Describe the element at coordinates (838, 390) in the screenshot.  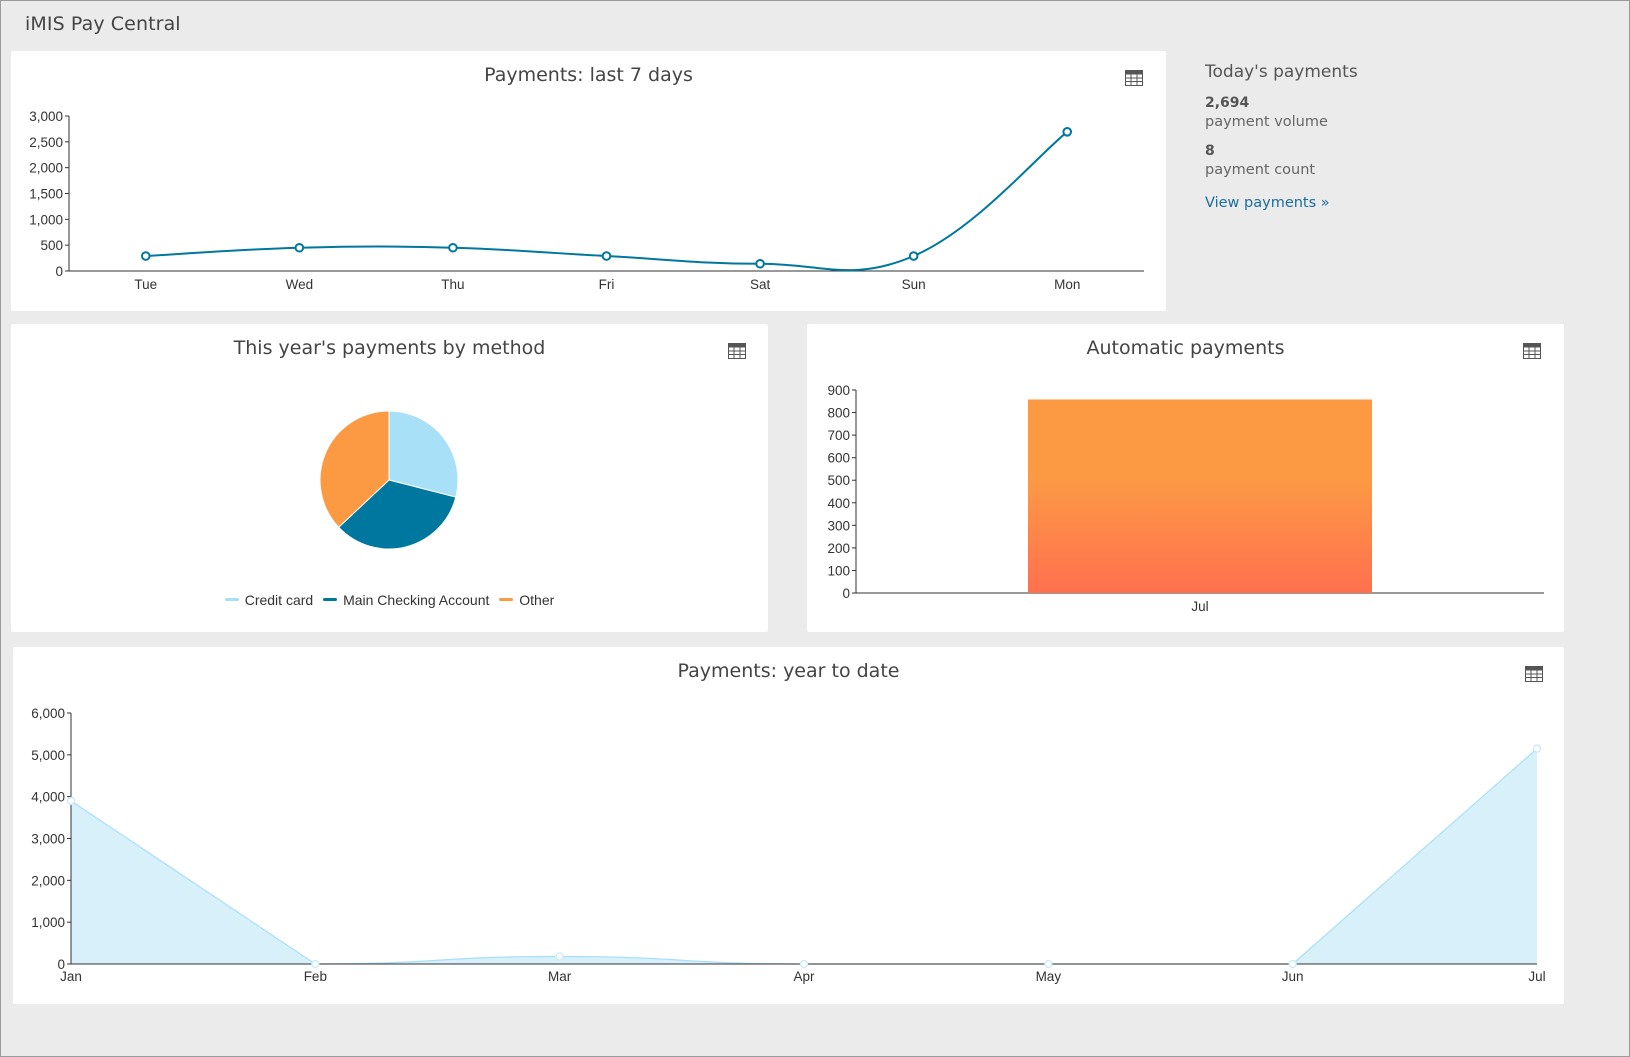
I see `y-tick-label: 900` at that location.